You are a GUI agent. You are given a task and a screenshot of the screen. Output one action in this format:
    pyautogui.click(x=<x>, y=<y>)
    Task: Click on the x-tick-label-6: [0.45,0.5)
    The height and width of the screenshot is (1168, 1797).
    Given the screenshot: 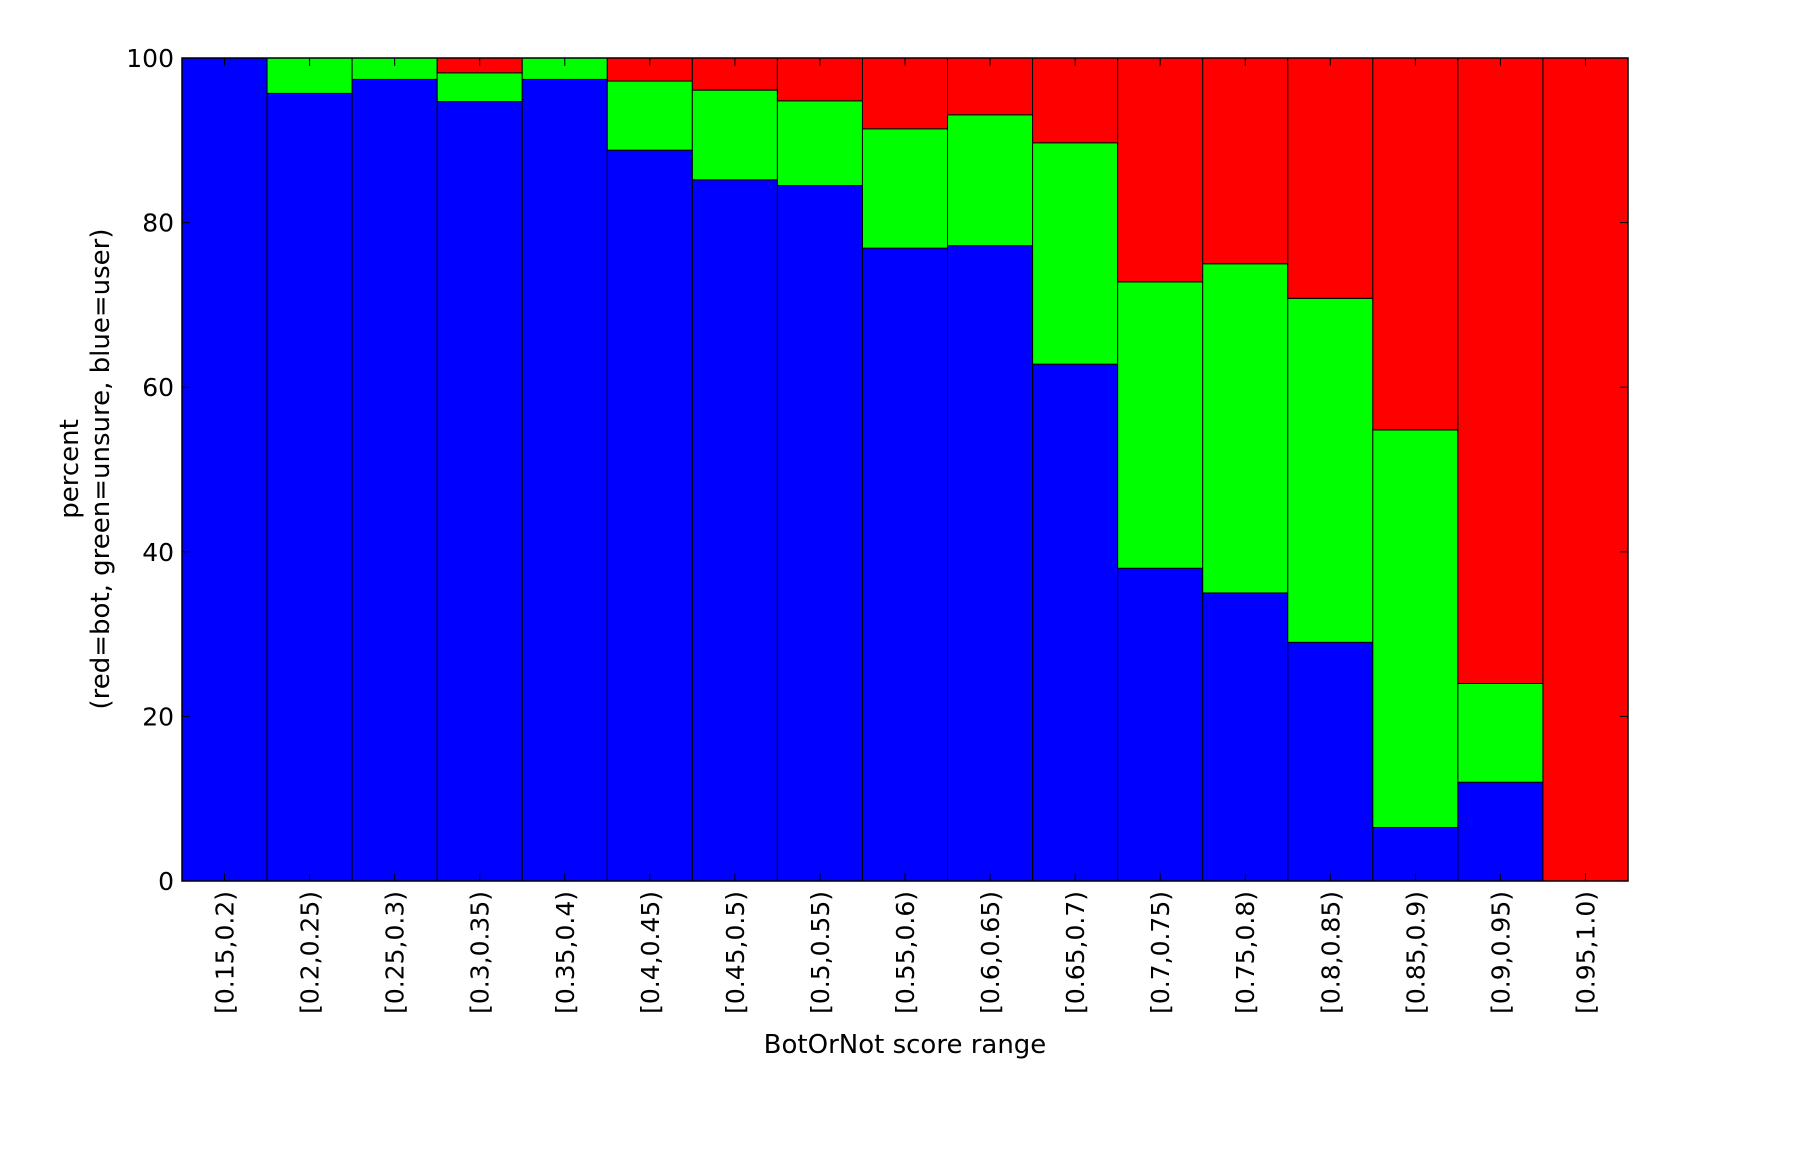 What is the action you would take?
    pyautogui.click(x=735, y=952)
    